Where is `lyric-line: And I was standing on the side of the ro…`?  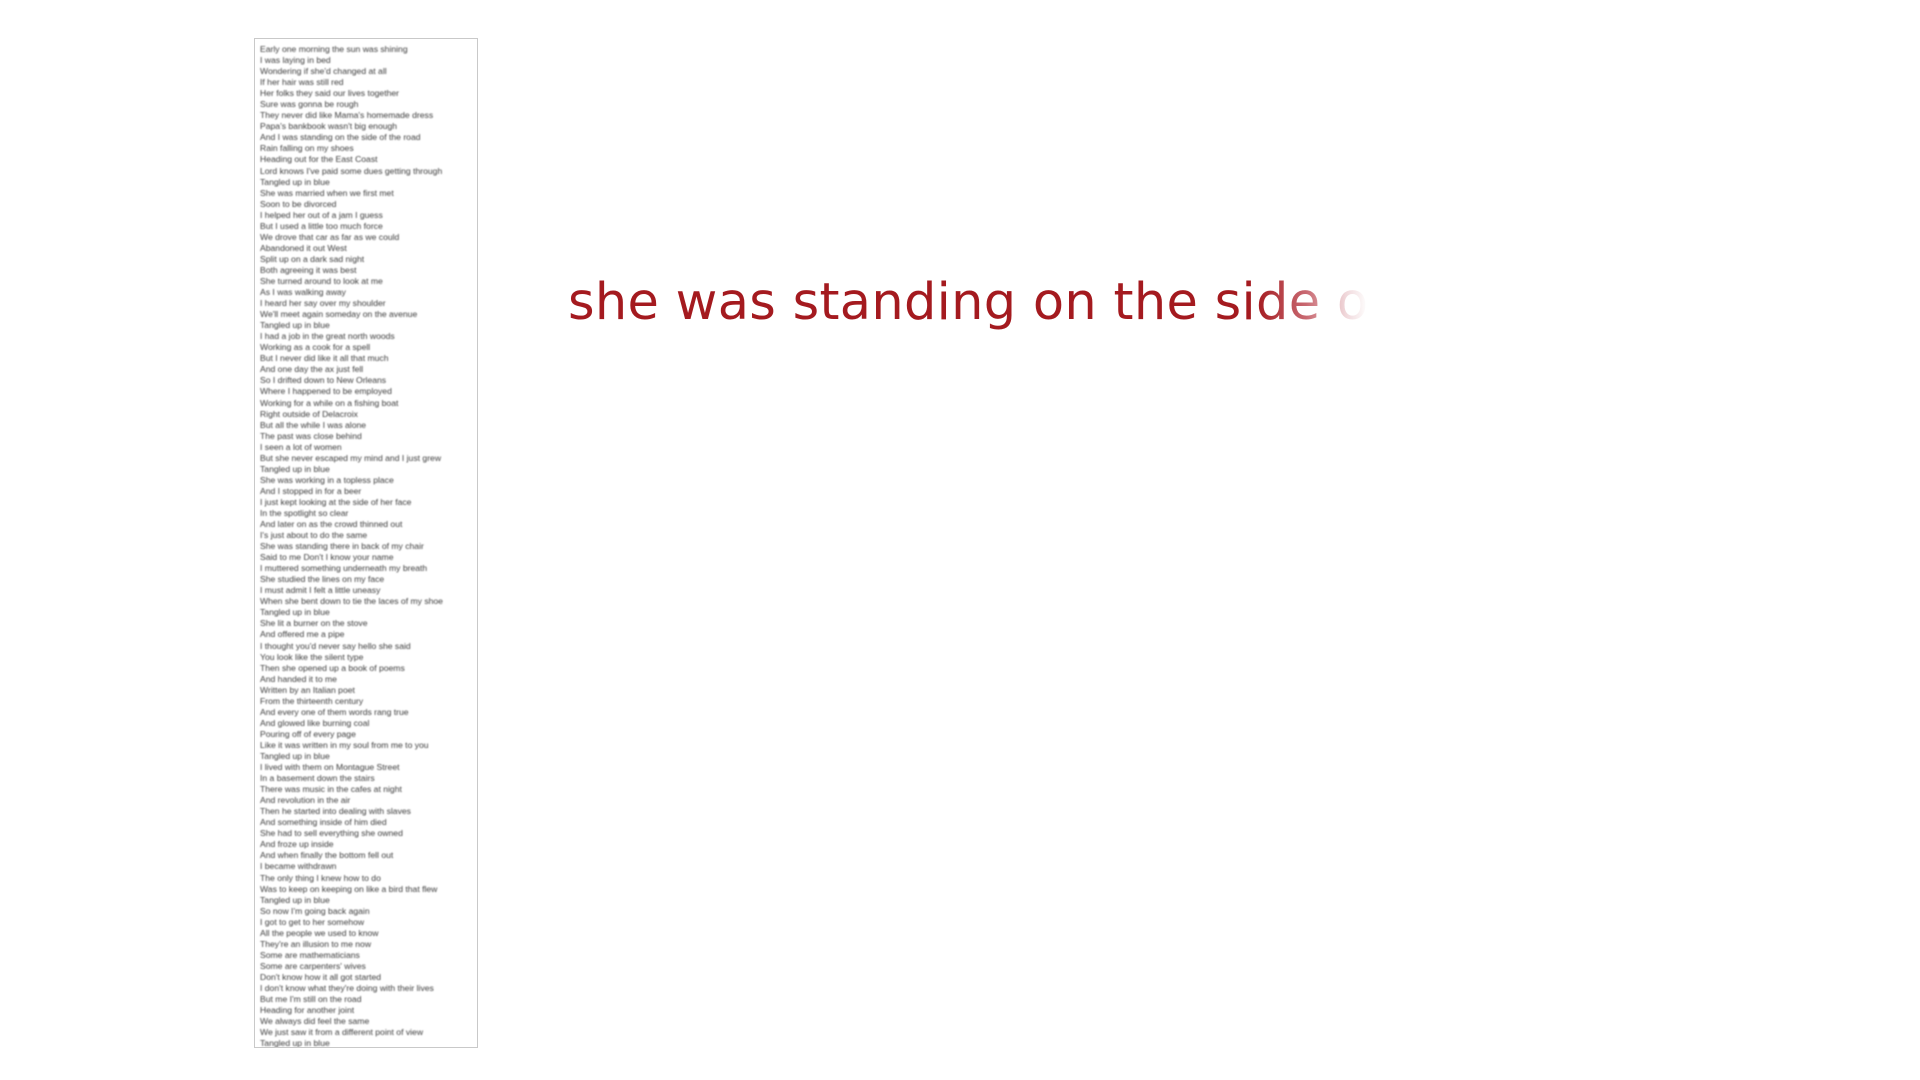
lyric-line: And I was standing on the side of the ro… is located at coordinates (340, 137).